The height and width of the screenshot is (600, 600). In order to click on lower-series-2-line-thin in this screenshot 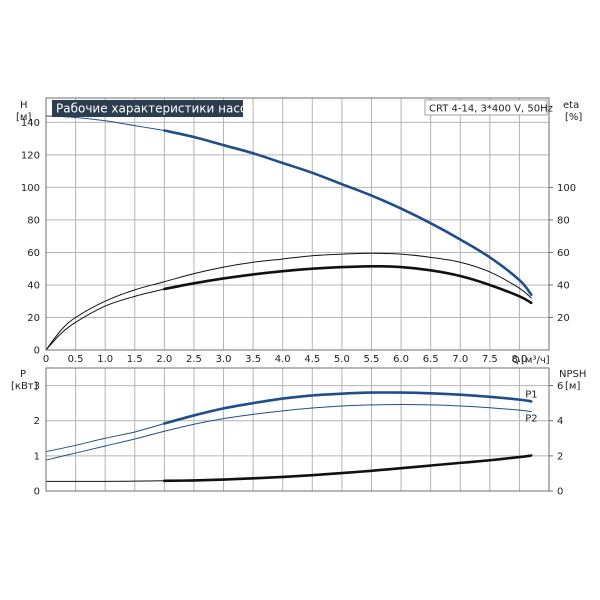, I will do `click(105, 481)`.